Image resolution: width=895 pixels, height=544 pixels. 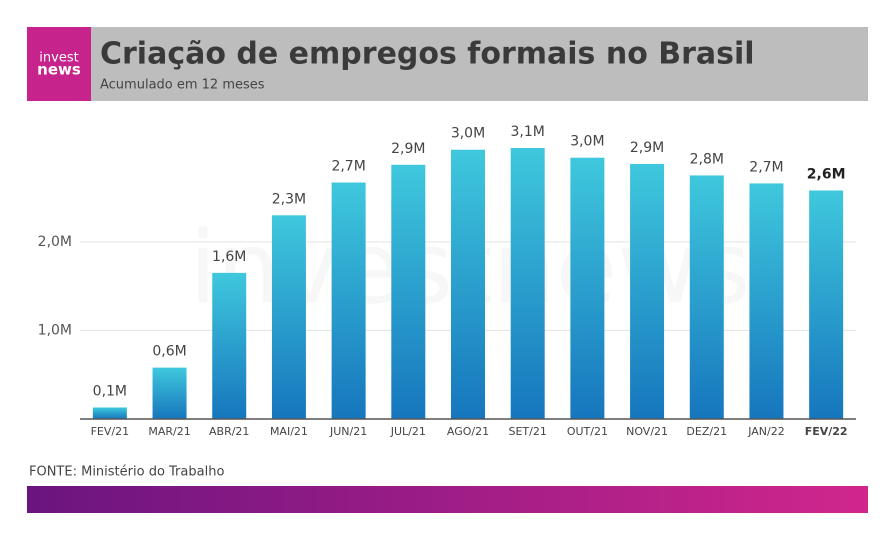 What do you see at coordinates (55, 242) in the screenshot?
I see `y-tick-label: 2,0M` at bounding box center [55, 242].